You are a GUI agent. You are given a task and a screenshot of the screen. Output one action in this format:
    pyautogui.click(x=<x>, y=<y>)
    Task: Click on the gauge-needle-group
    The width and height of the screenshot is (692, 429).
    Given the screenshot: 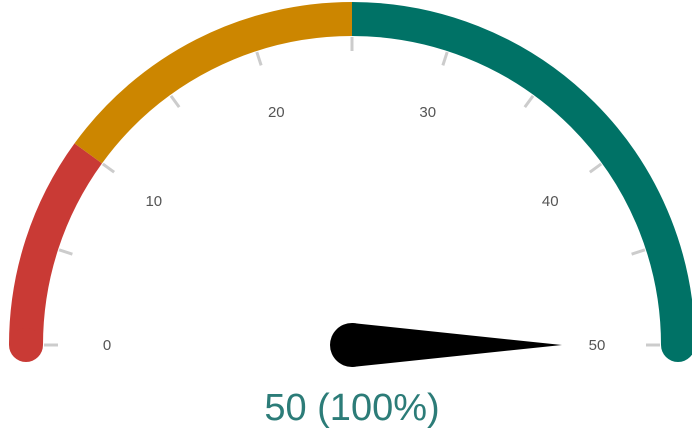 What is the action you would take?
    pyautogui.click(x=446, y=345)
    